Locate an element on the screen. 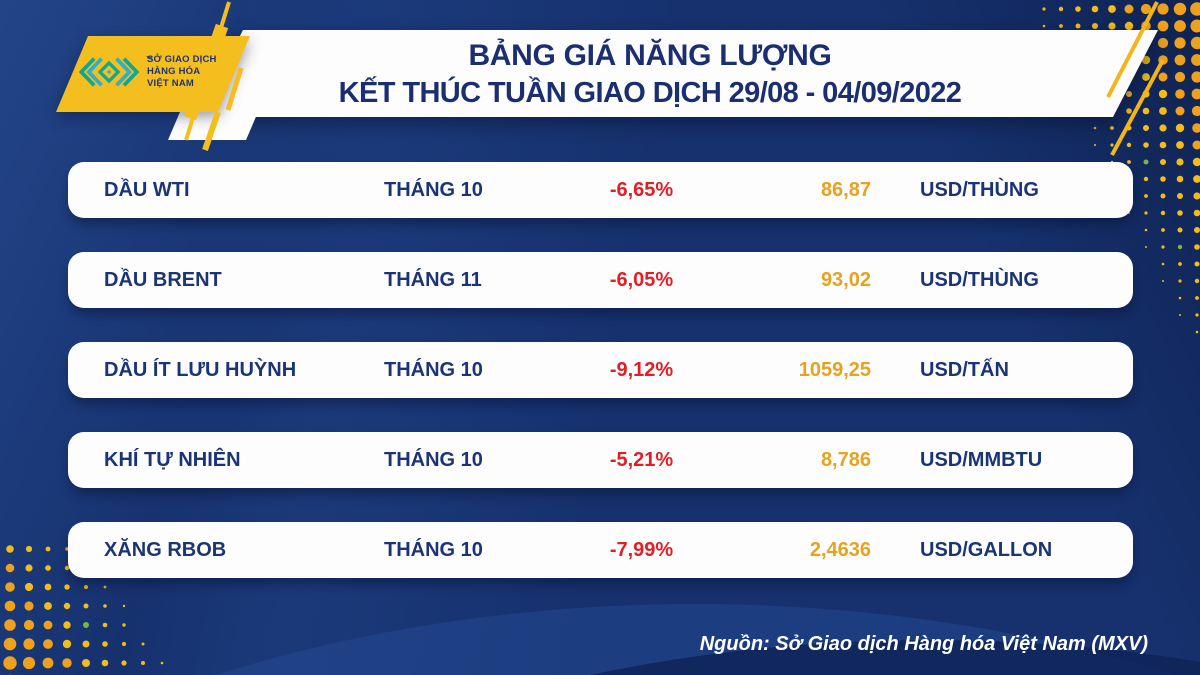 The image size is (1200, 675). price-value: 93,02 is located at coordinates (845, 279).